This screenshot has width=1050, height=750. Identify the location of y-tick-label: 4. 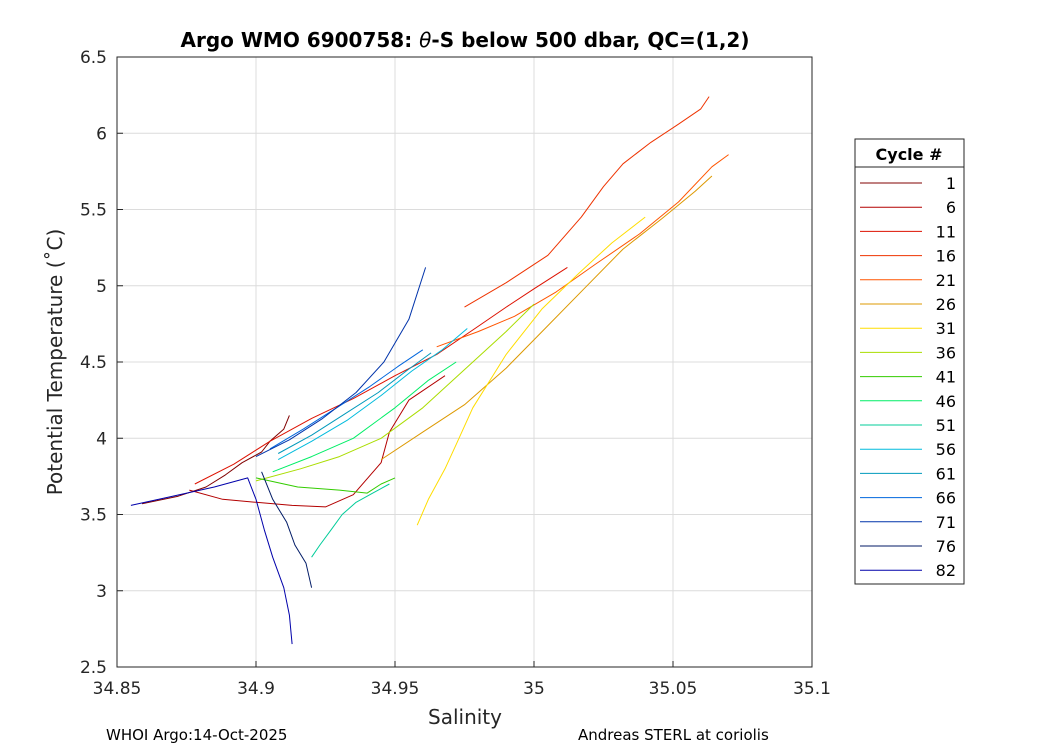
(101, 439).